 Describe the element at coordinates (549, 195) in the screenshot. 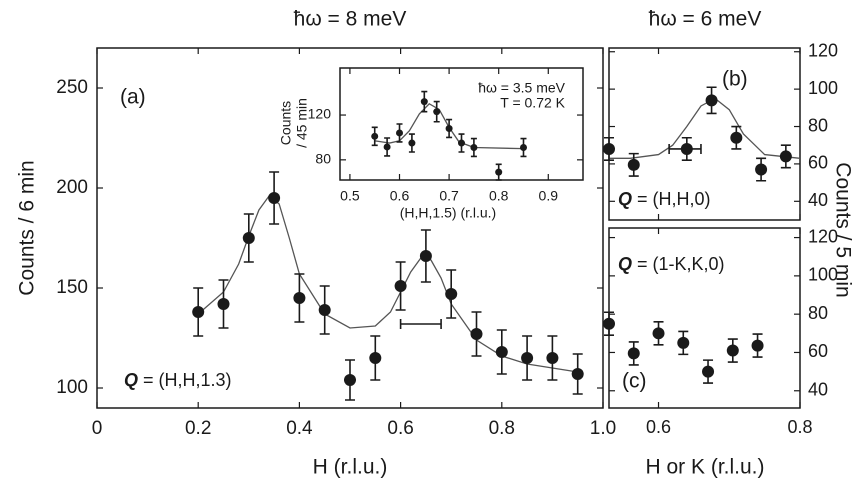

I see `x-tick-label: 0.9` at that location.